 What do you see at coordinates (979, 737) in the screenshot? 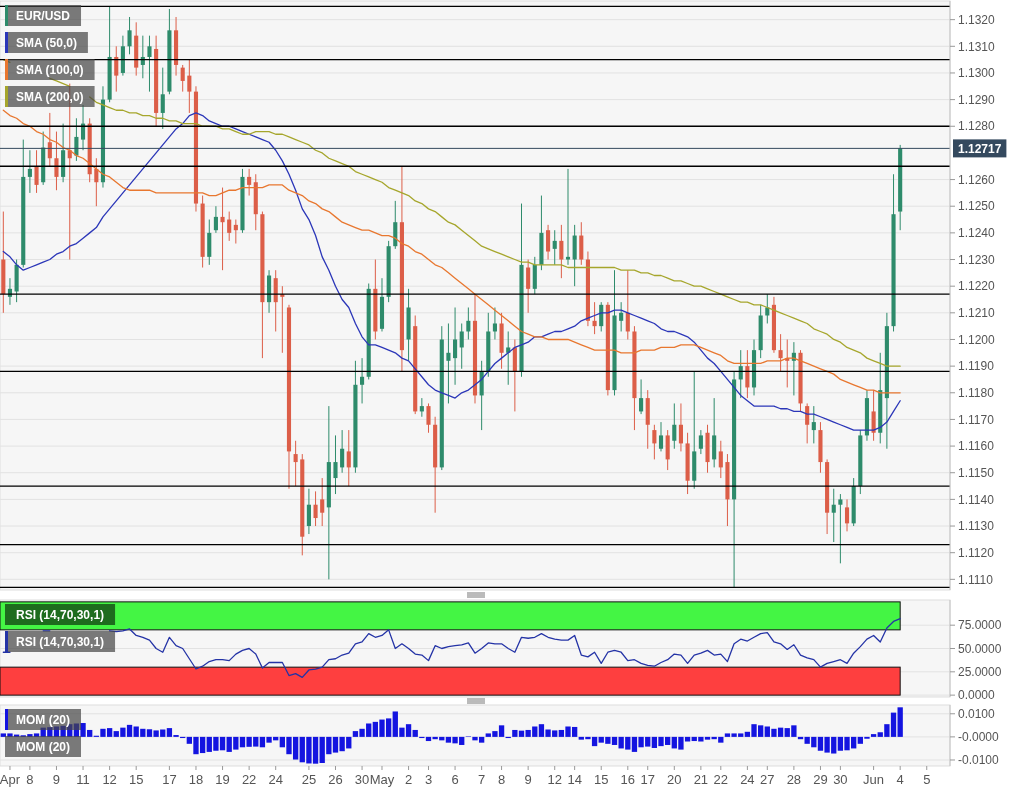
I see `y-tick-label: -0.0000` at bounding box center [979, 737].